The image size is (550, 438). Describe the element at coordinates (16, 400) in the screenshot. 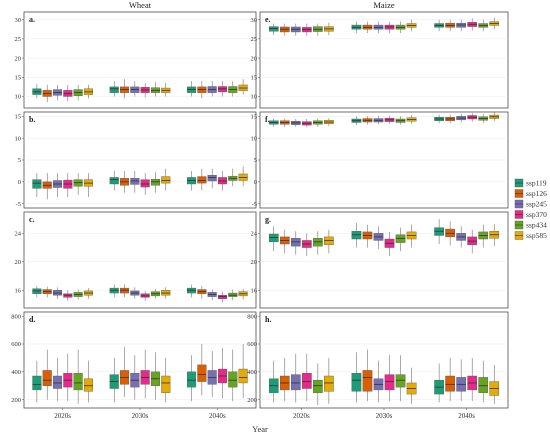

I see `y-tick-label: 200` at that location.